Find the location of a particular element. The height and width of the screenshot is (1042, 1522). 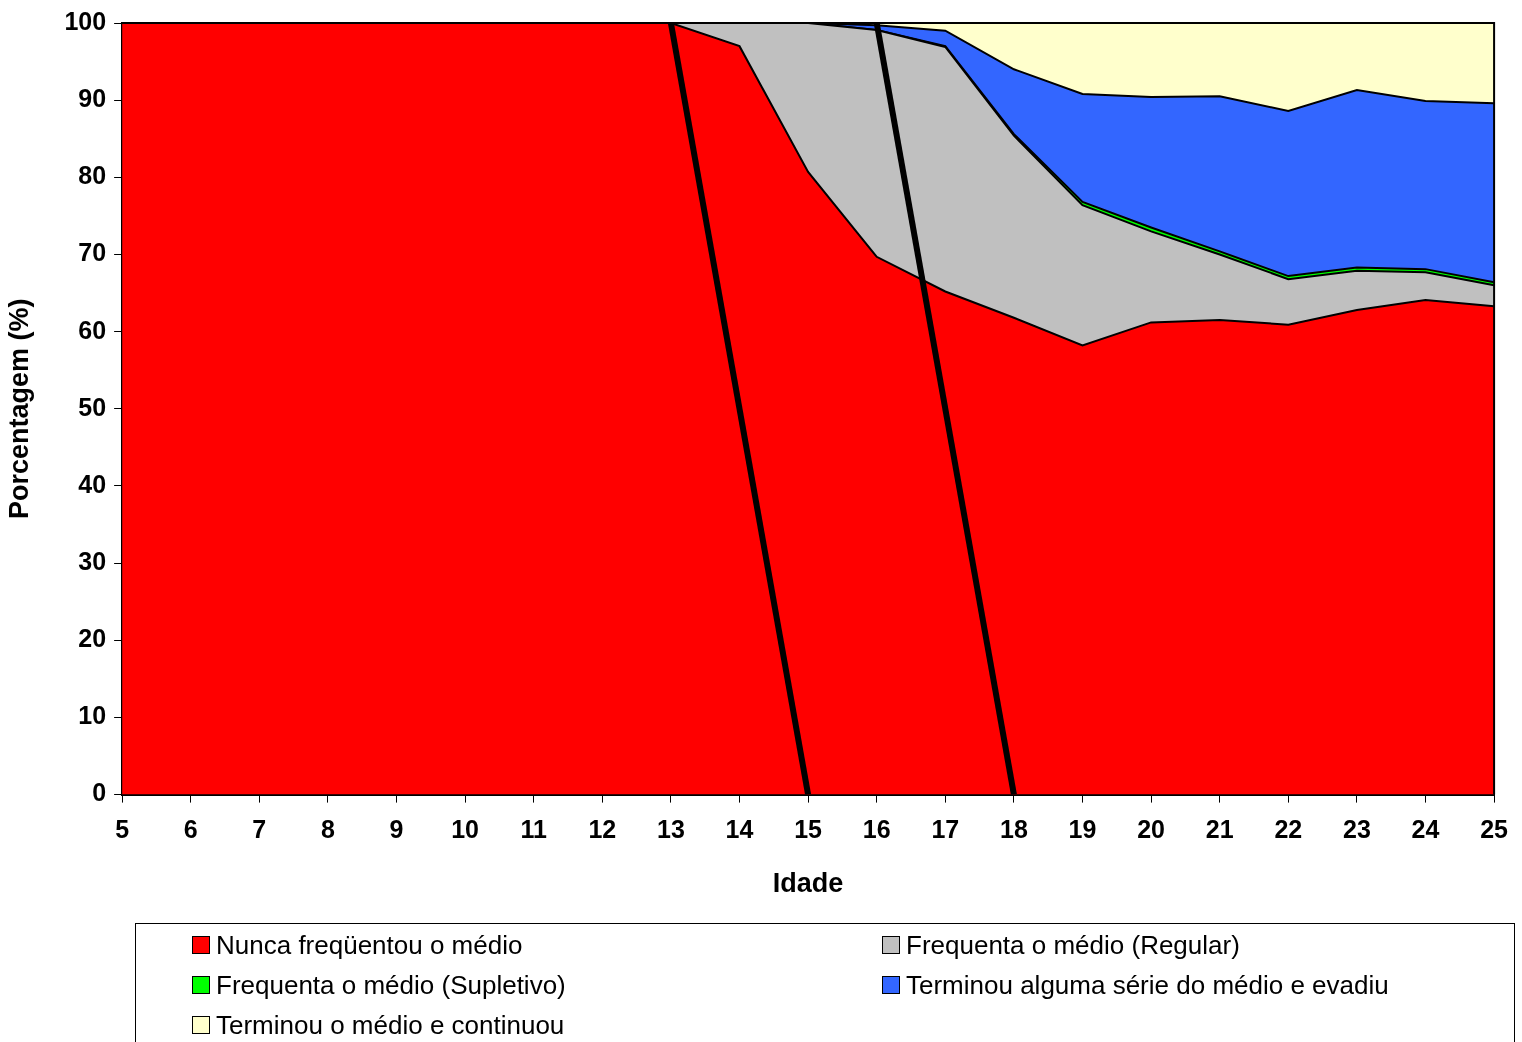

legend-label: Nunca freqüentou o médio is located at coordinates (369, 945).